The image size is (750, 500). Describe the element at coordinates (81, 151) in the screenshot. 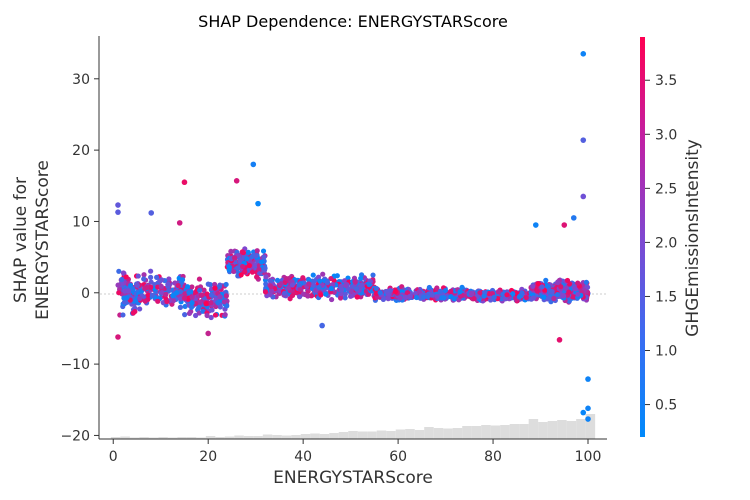

I see `y-tick-label: 20` at that location.